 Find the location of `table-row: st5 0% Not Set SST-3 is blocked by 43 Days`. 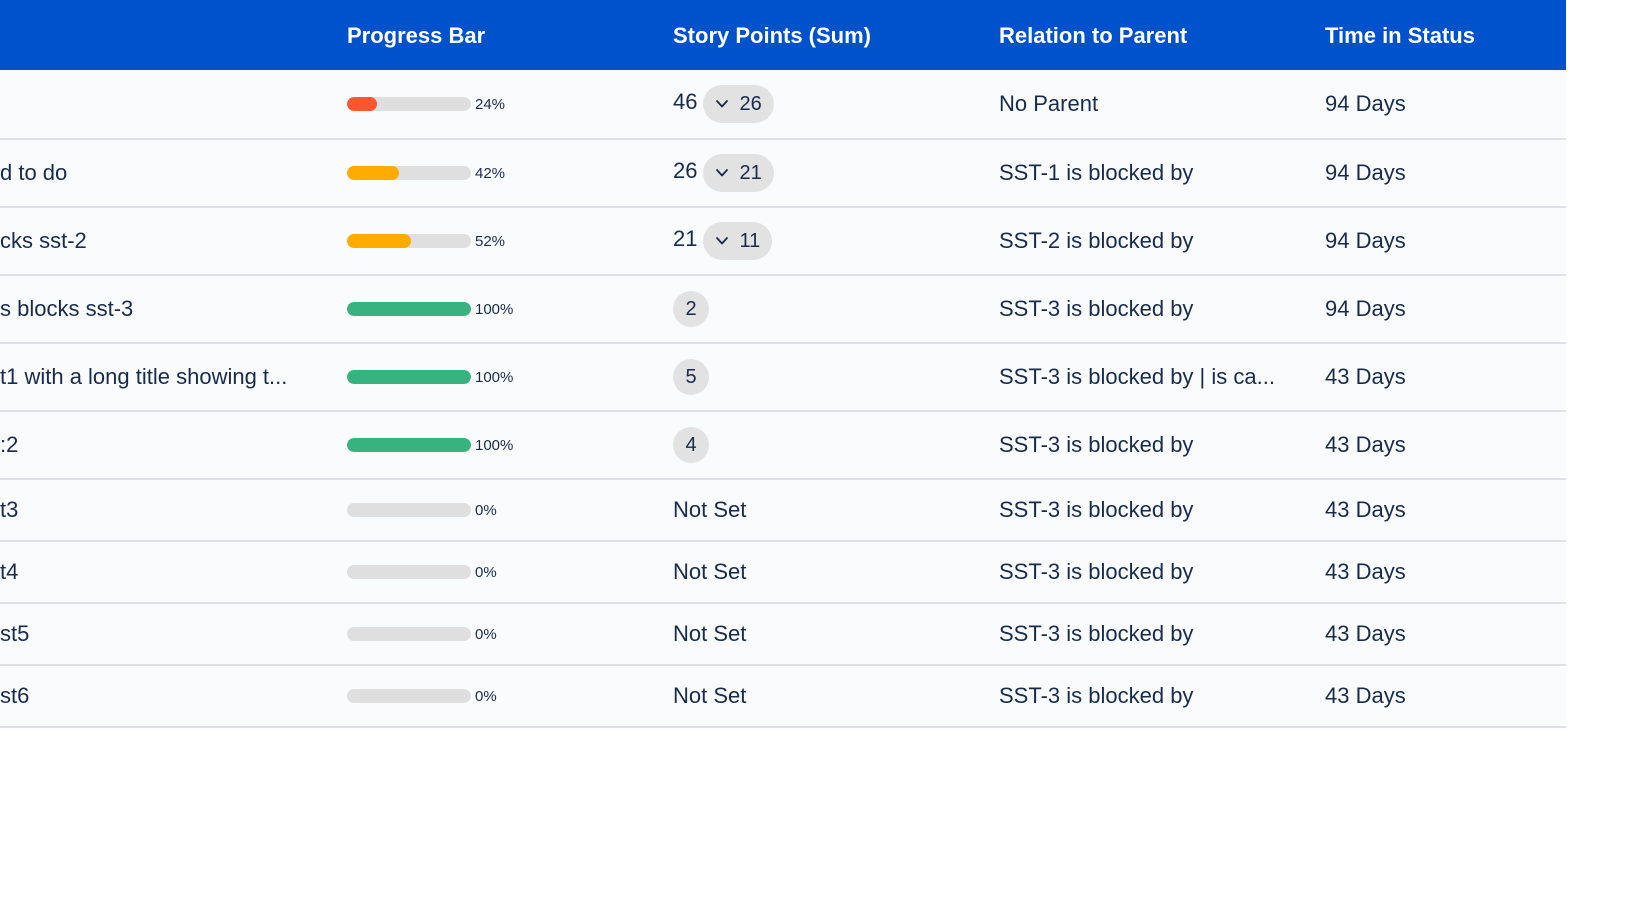

table-row: st5 0% Not Set SST-3 is blocked by 43 Days is located at coordinates (783, 635).